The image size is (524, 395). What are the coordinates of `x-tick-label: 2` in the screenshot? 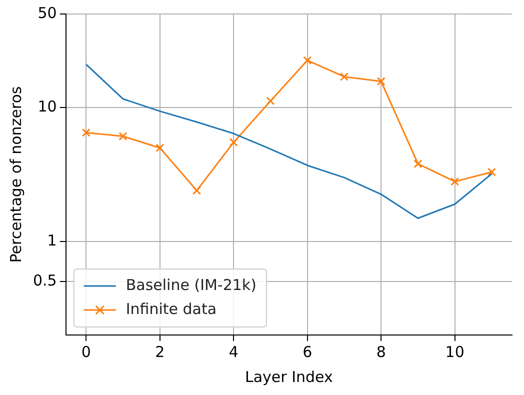 It's located at (160, 351).